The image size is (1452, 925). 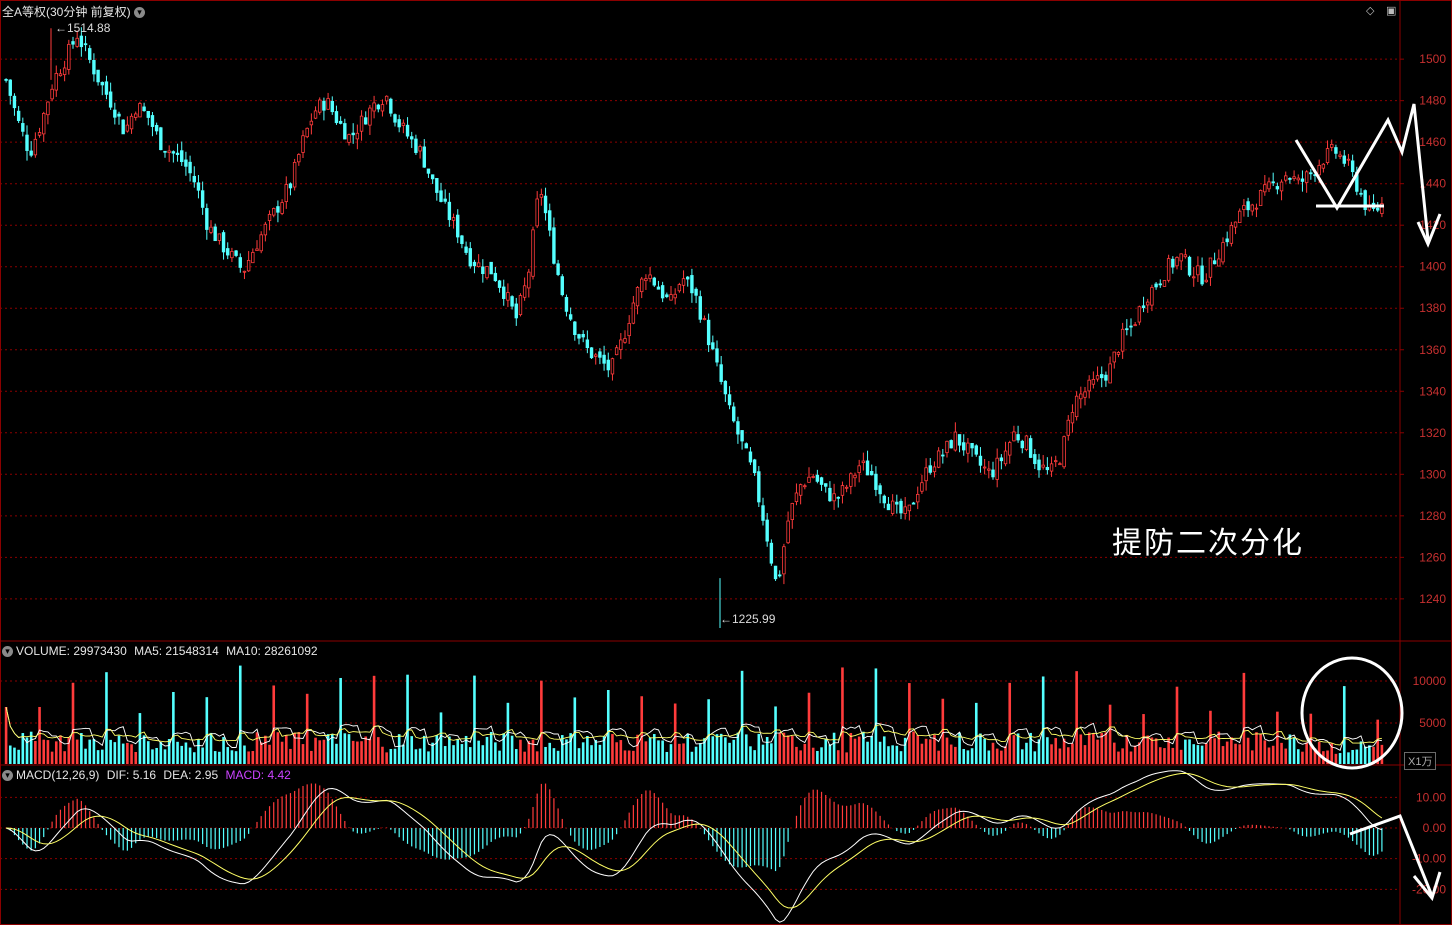 What do you see at coordinates (1430, 681) in the screenshot?
I see `volume-tick-label: 10000` at bounding box center [1430, 681].